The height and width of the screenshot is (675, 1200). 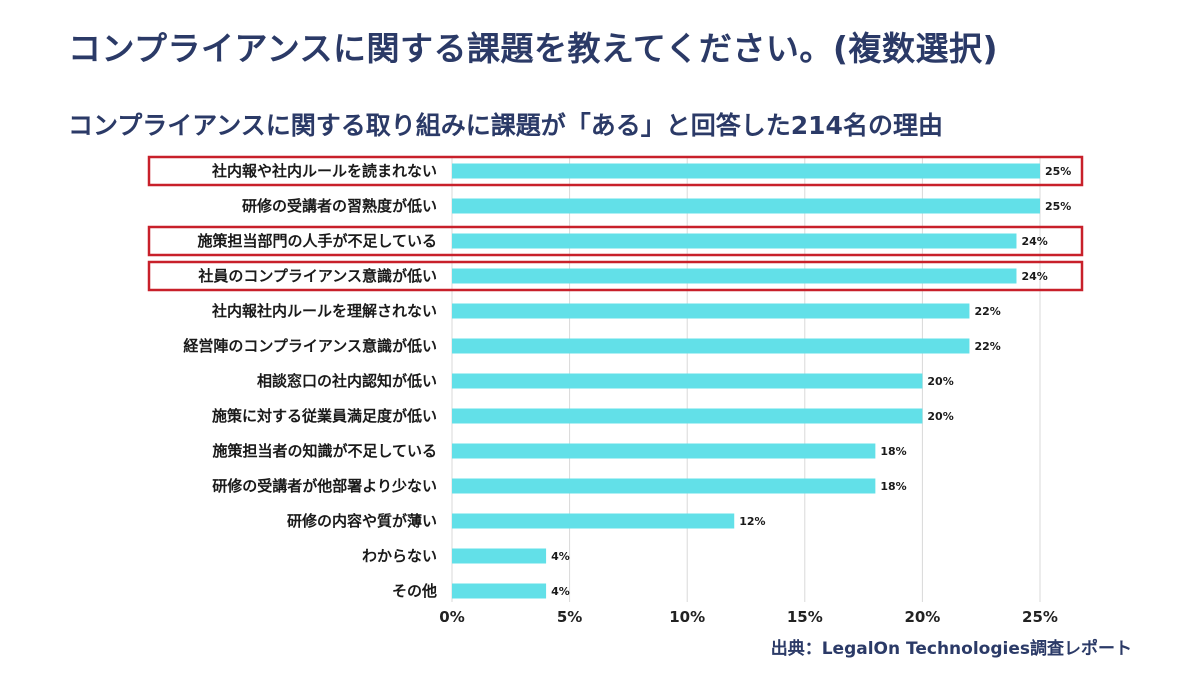 I want to click on value-label: 12%, so click(x=752, y=521).